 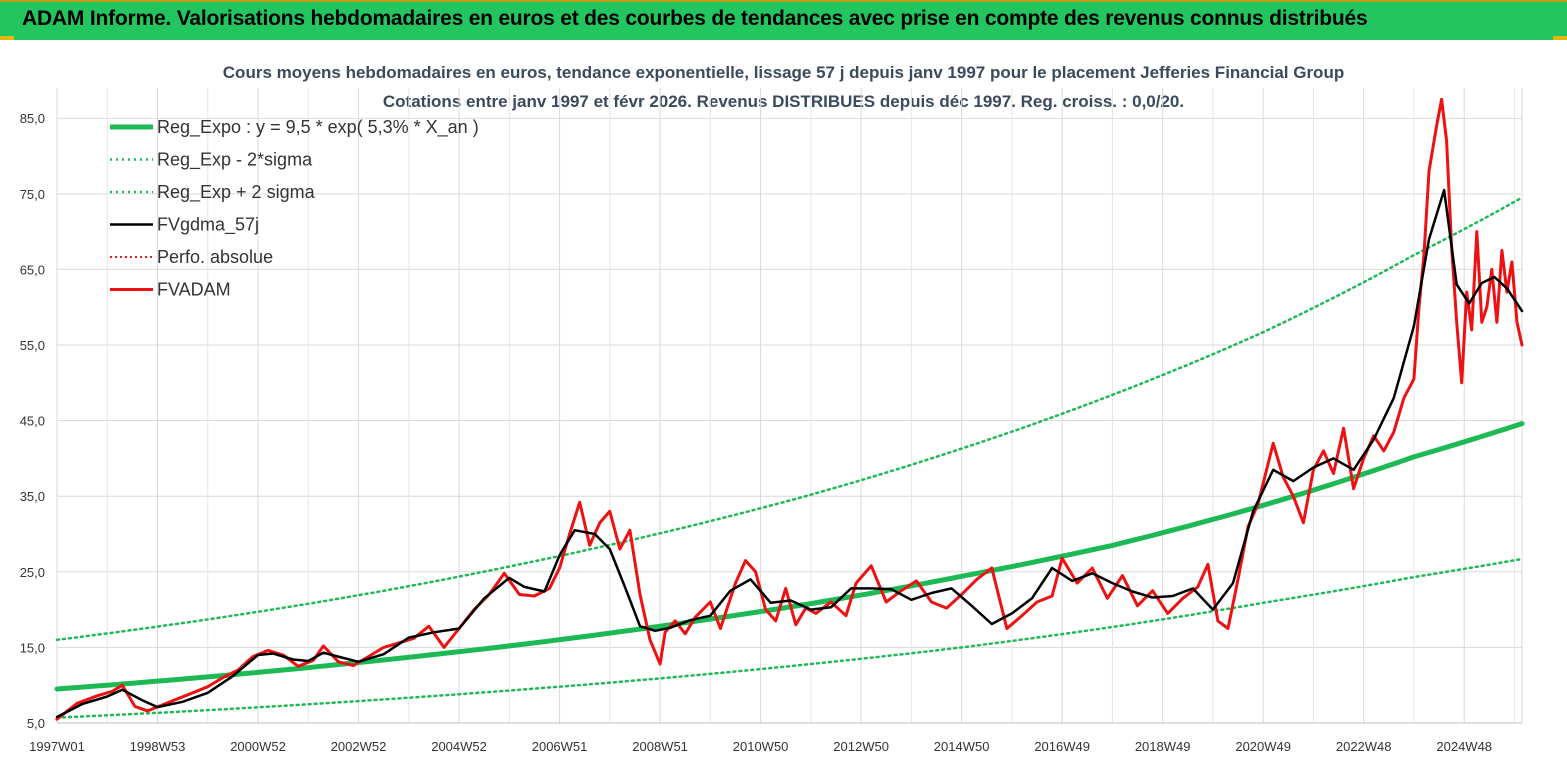 What do you see at coordinates (32, 496) in the screenshot?
I see `y-tick-label: 35,0` at bounding box center [32, 496].